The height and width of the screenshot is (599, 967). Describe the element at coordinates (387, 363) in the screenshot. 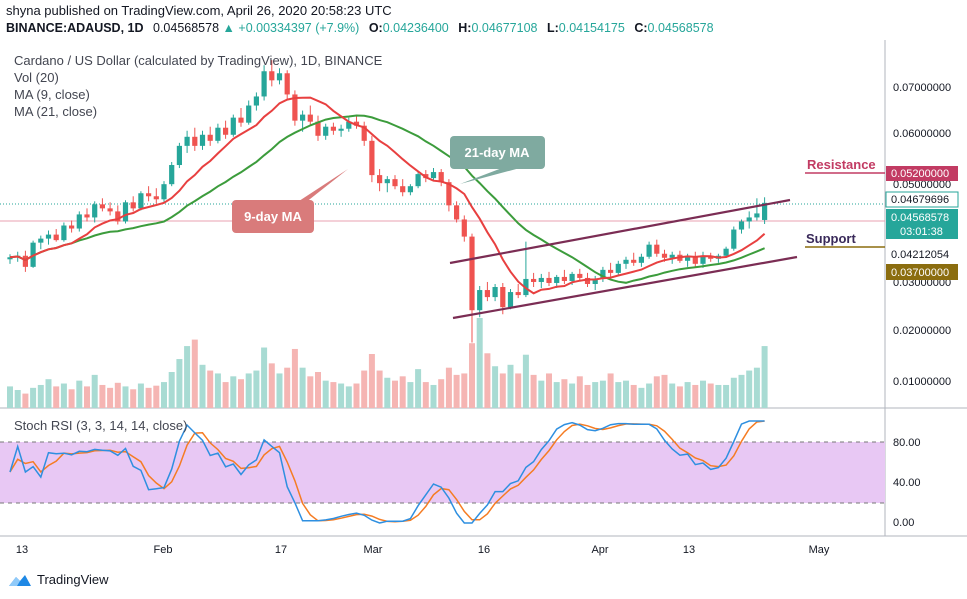

I see `volume-bars` at that location.